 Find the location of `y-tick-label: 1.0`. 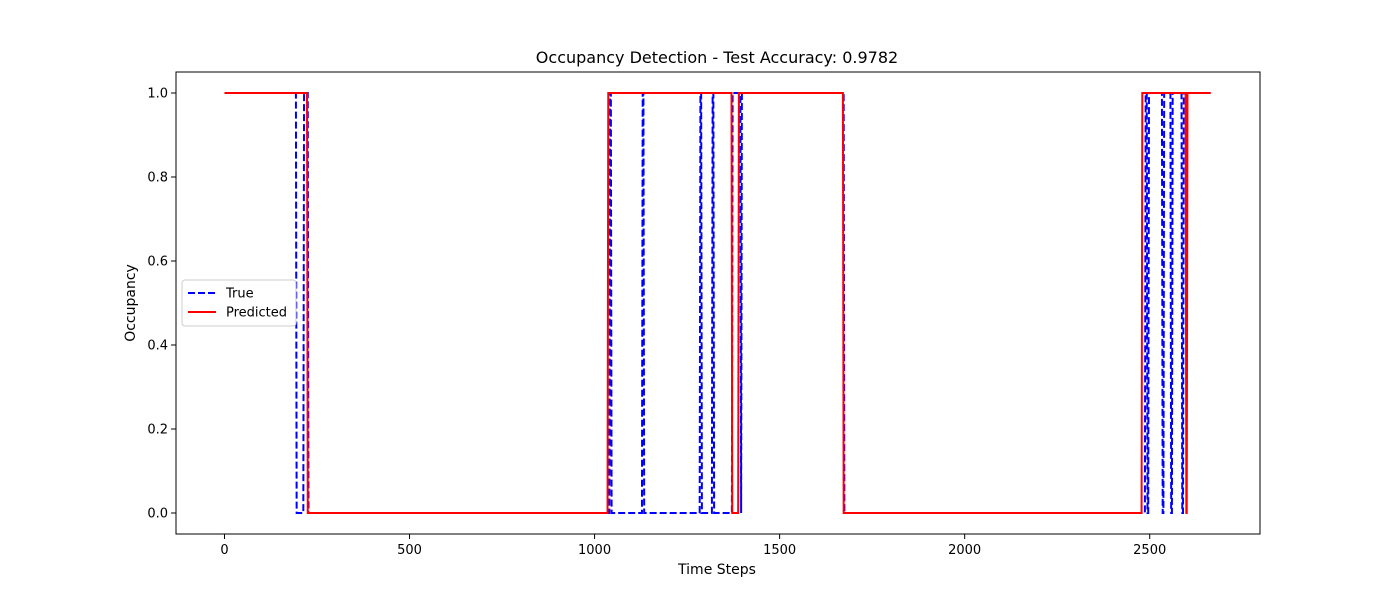

y-tick-label: 1.0 is located at coordinates (157, 94).